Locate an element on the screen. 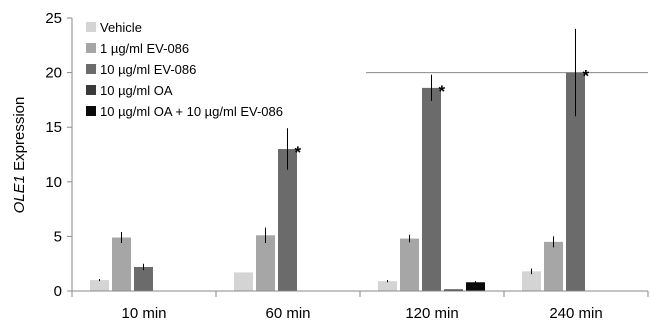 The width and height of the screenshot is (650, 322). significance-mark-s2-c3: * is located at coordinates (586, 76).